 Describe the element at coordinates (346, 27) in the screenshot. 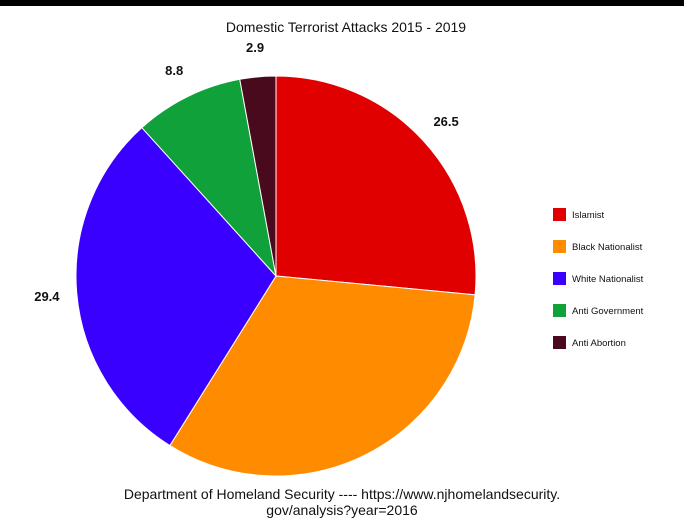

I see `chart-title: Domestic Terrorist Attacks 2015 - 2019` at that location.